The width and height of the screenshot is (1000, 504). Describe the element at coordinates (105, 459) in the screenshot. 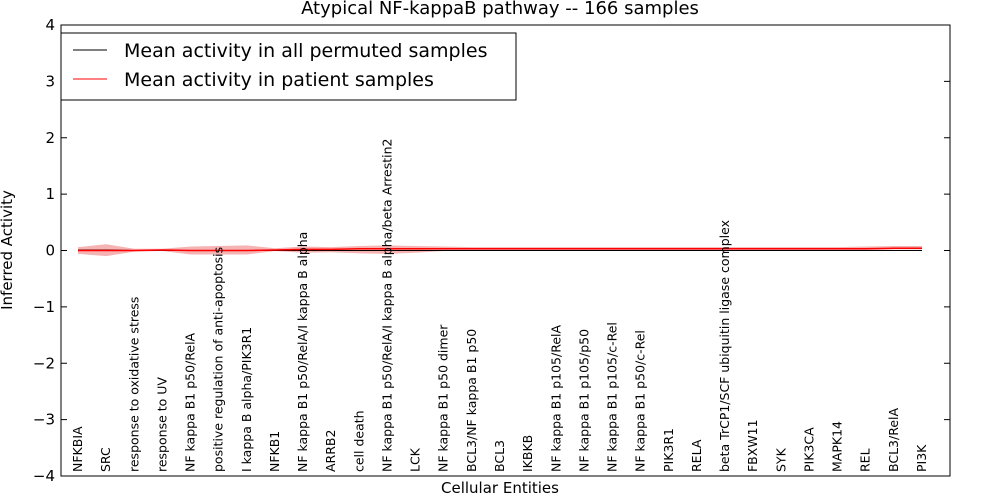

I see `category-label: SRC` at that location.